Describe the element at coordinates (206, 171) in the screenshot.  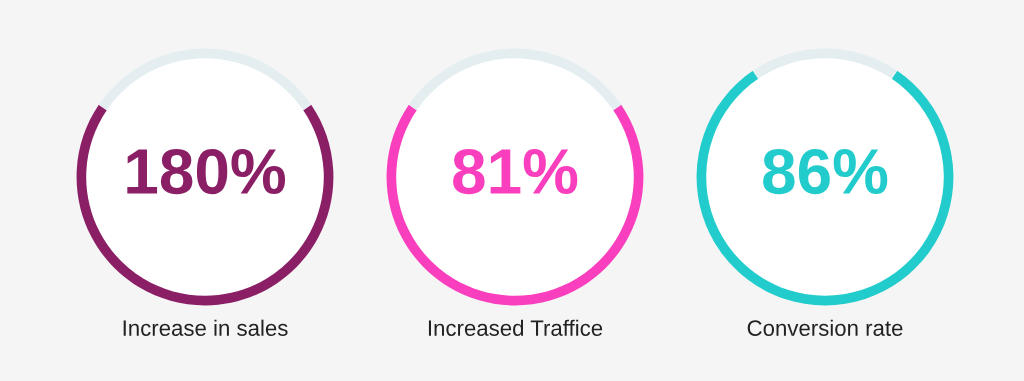
I see `text: 180%` at that location.